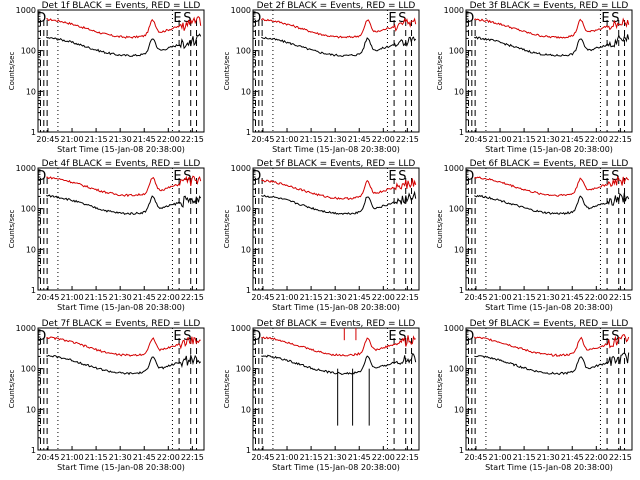 The width and height of the screenshot is (640, 480). I want to click on panel-title: Det 6f BLACK = Events, RED = LLD, so click(549, 164).